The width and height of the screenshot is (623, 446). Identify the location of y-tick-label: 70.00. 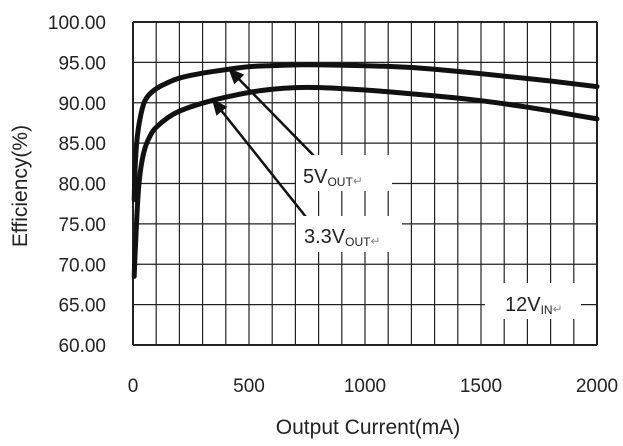
(82, 265).